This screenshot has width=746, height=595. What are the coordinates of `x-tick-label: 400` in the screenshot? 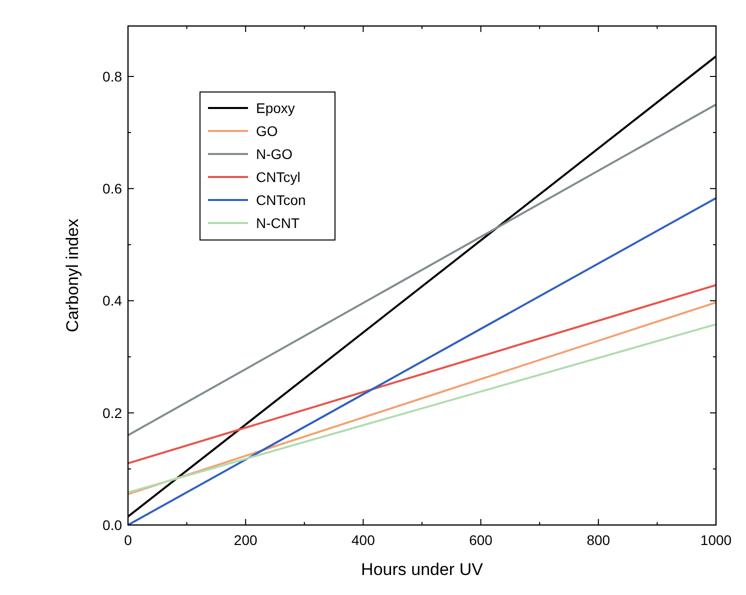 It's located at (364, 540).